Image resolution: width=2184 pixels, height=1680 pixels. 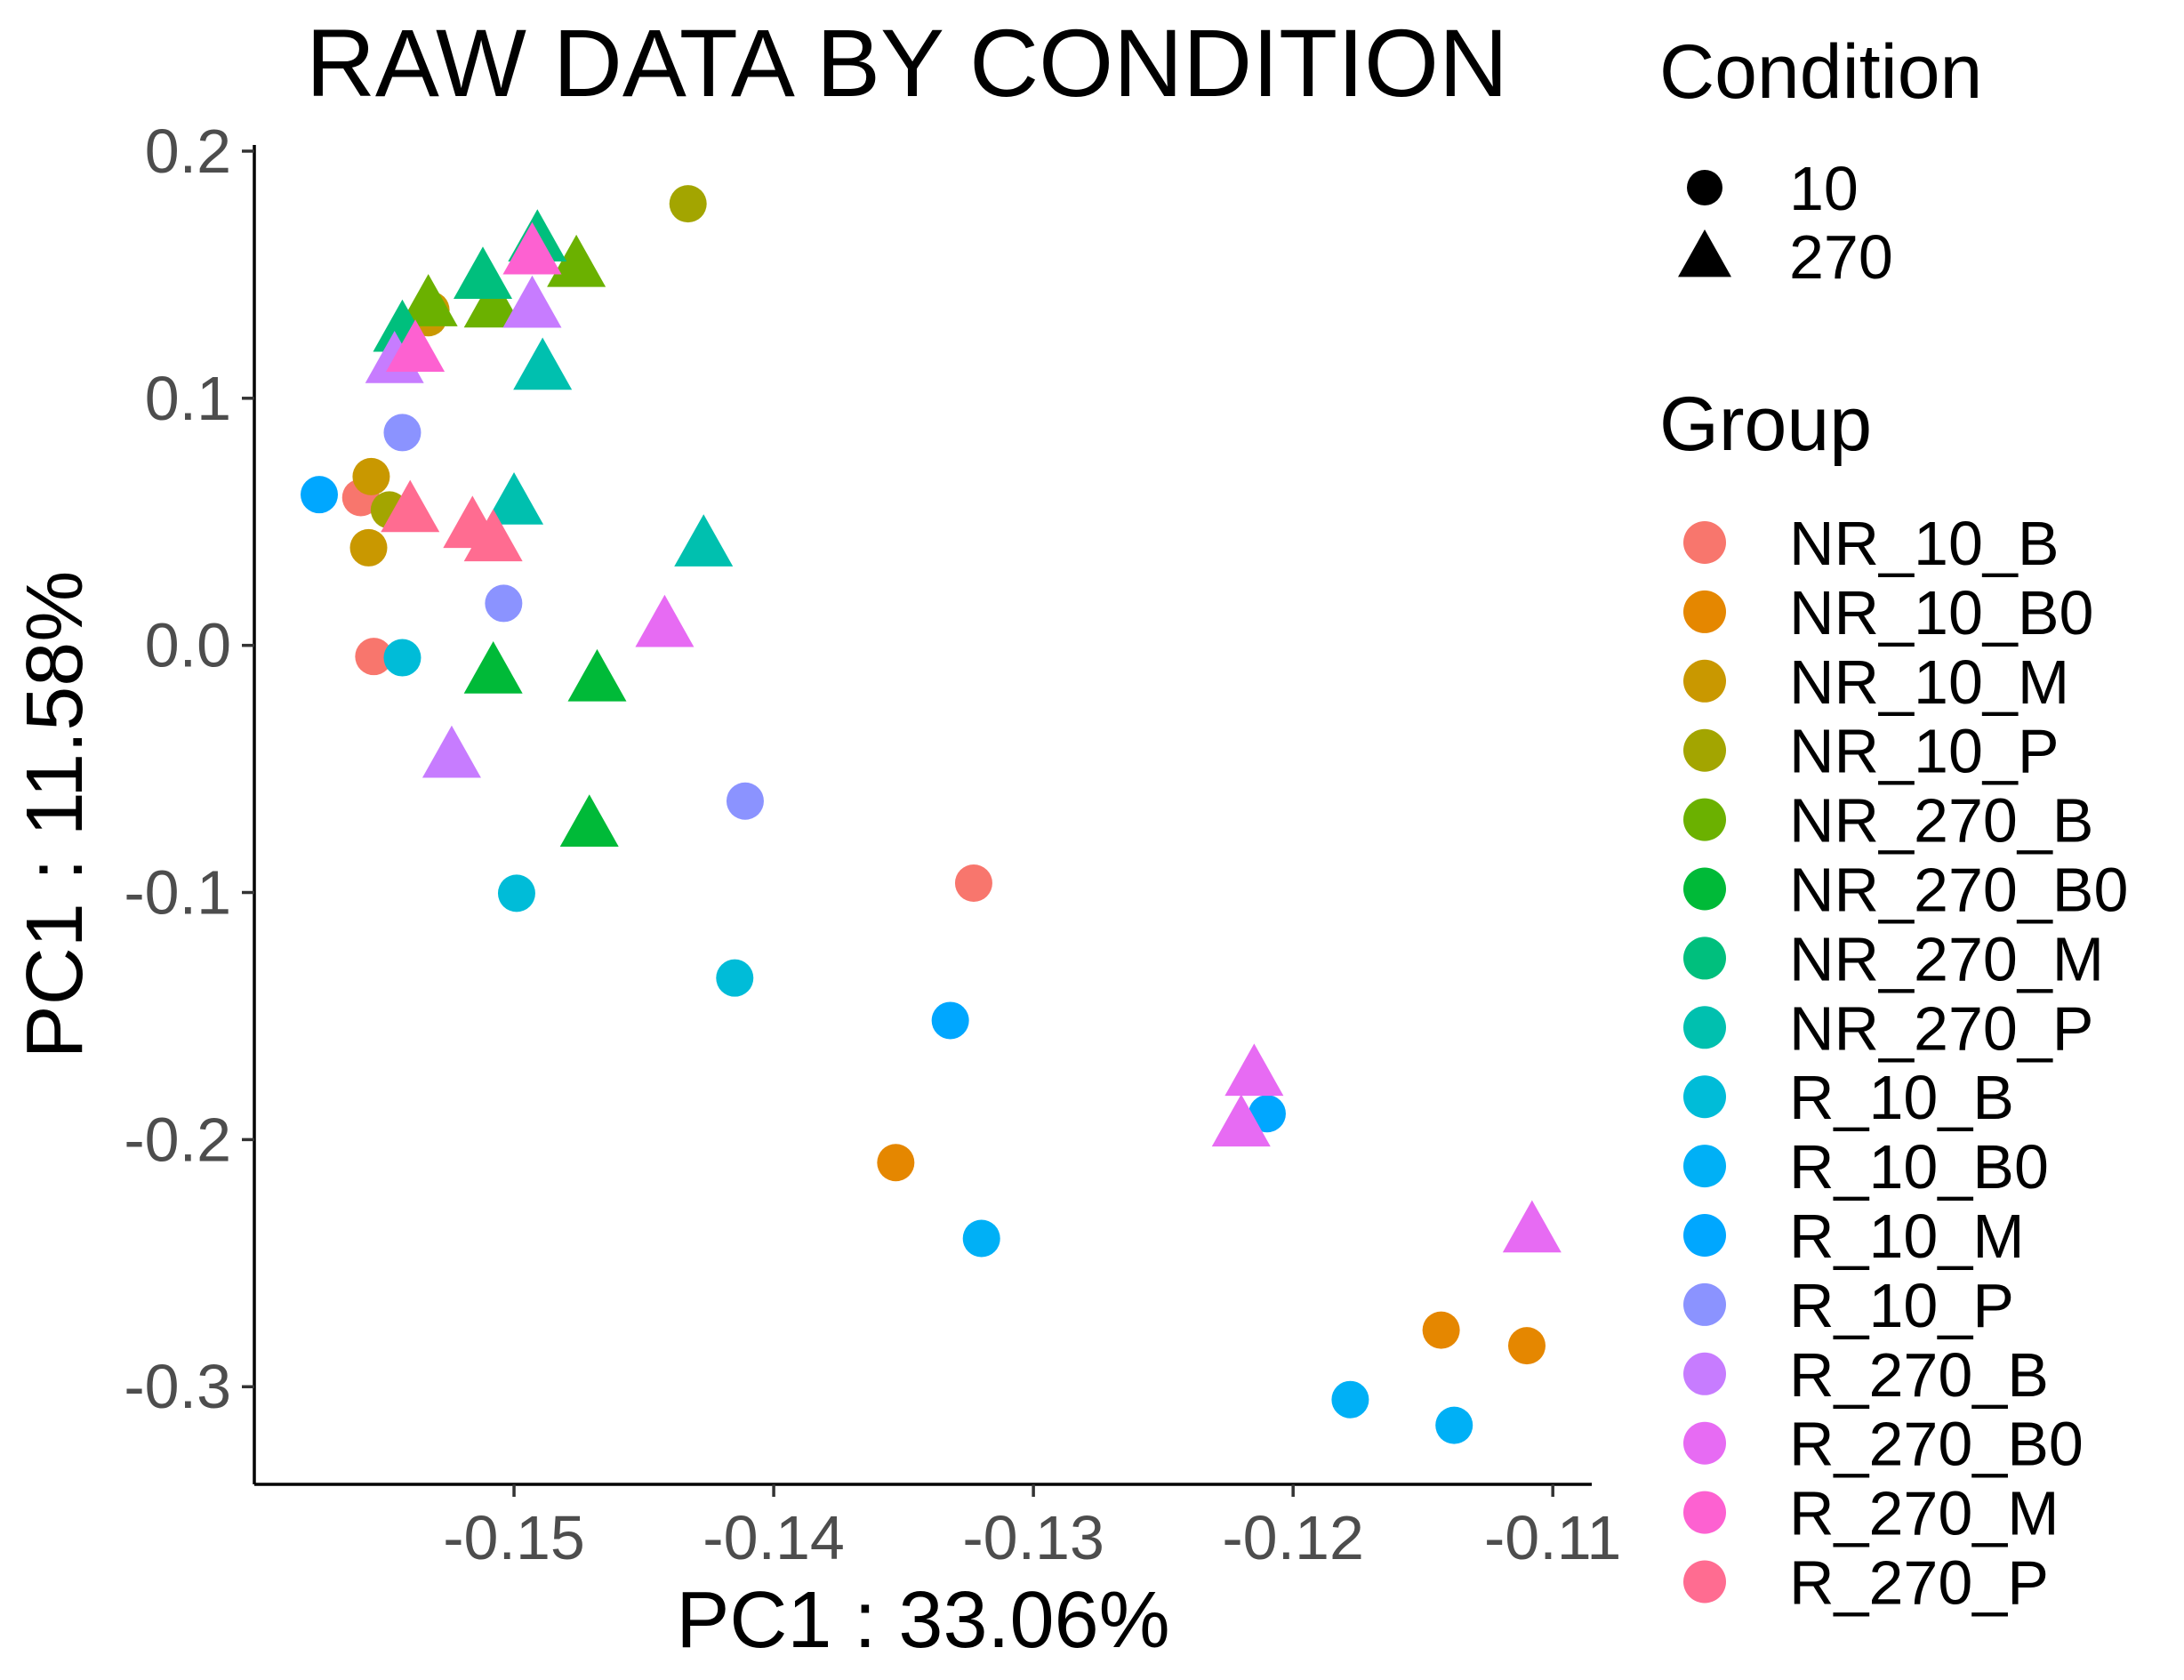 I want to click on group-legend-label: R_10_B, so click(x=1901, y=1097).